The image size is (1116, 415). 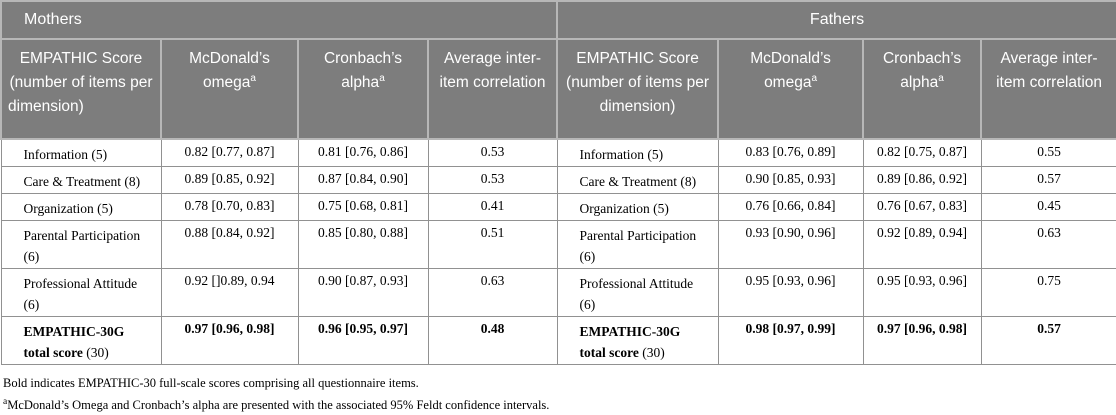 What do you see at coordinates (363, 180) in the screenshot?
I see `mothers-alpha-value: 0.87 [0.84, 0.90]` at bounding box center [363, 180].